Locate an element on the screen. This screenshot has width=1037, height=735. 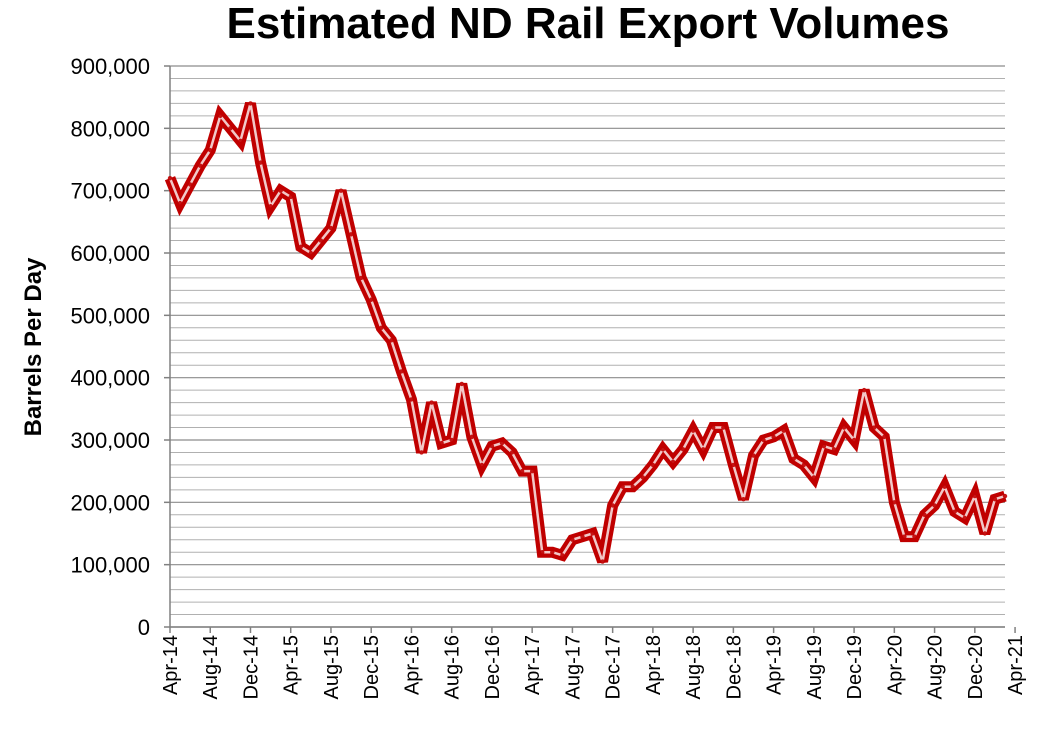
x-tick-label: Aug-17 is located at coordinates (573, 667).